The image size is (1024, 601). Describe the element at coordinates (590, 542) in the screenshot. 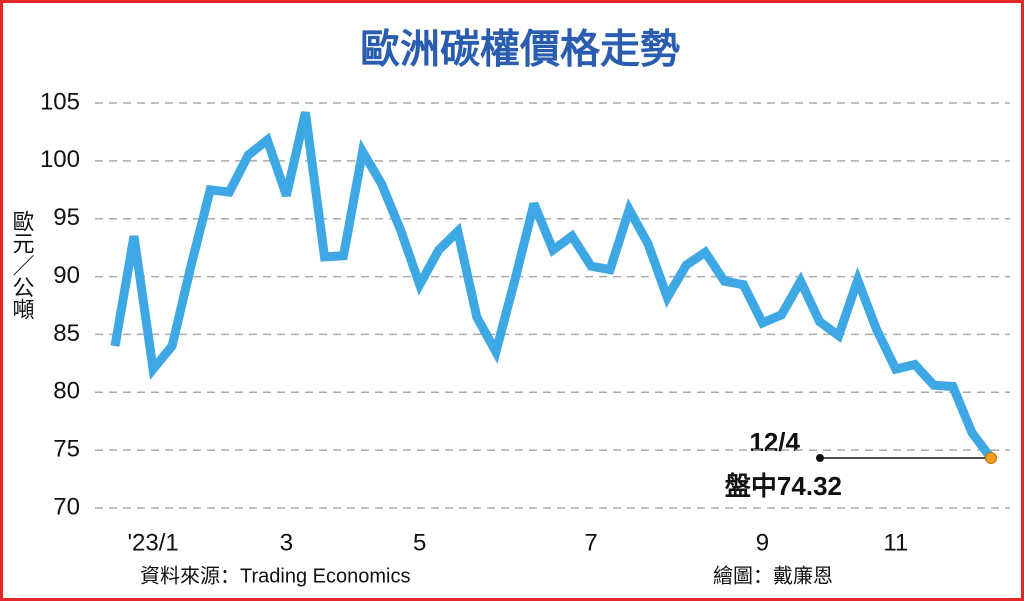

I see `x-tick-label: 7` at that location.